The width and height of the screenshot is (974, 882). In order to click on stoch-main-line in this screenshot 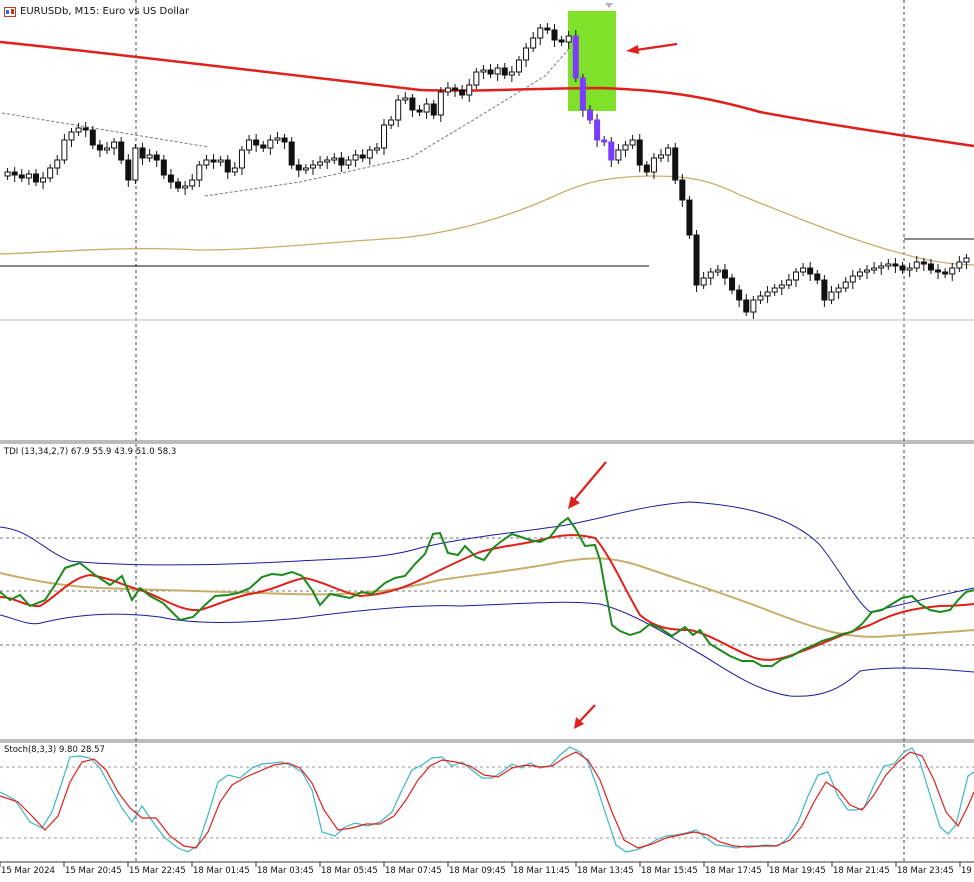, I will do `click(487, 799)`.